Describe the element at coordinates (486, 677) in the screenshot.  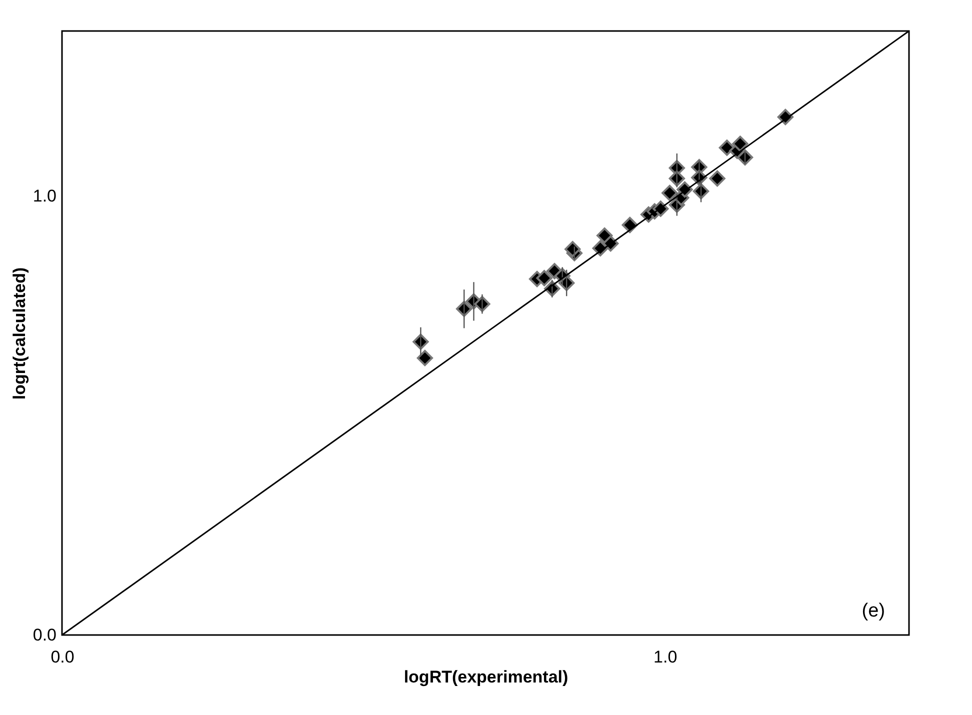
I see `x-axis-title: logRT(experimental)` at that location.